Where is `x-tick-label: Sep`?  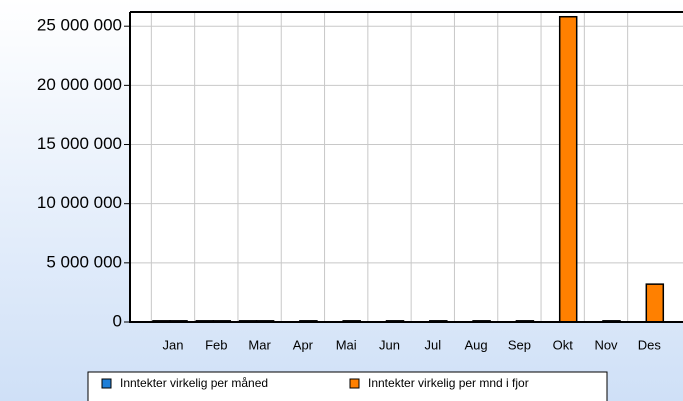
x-tick-label: Sep is located at coordinates (519, 344).